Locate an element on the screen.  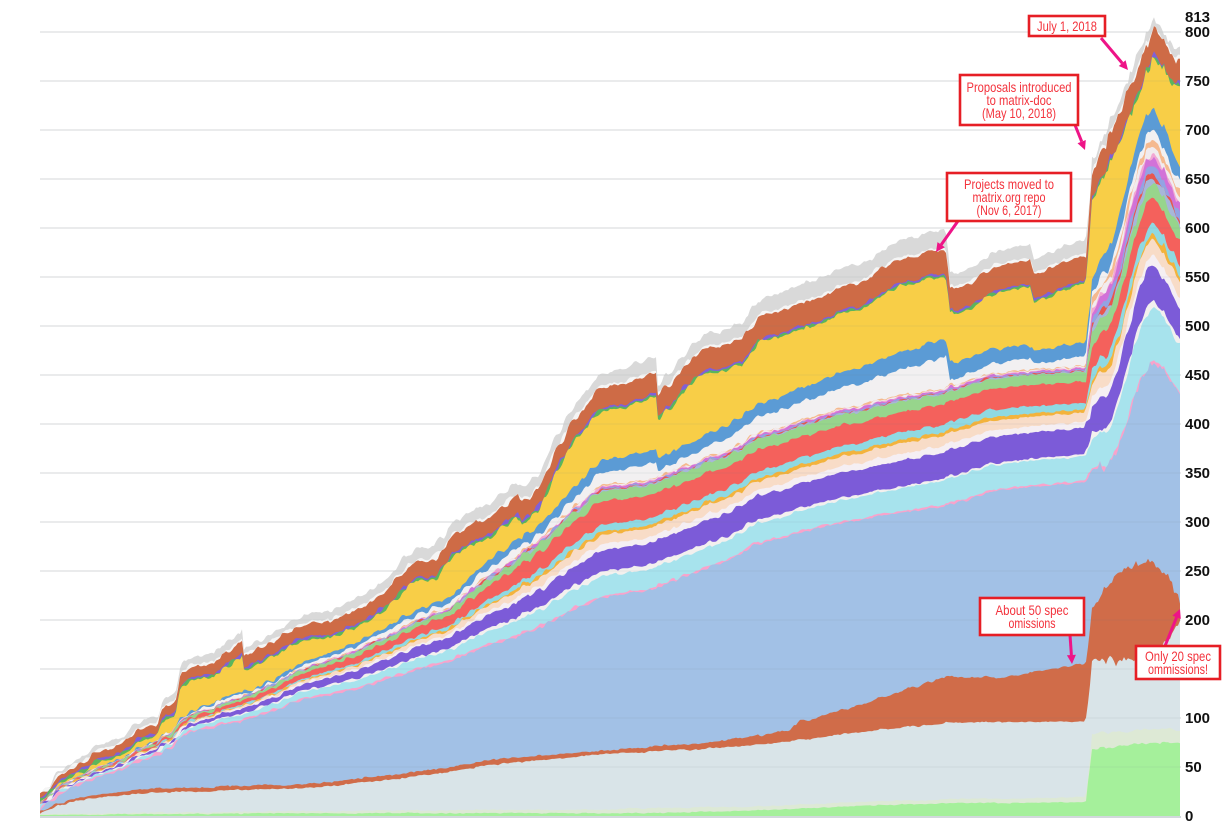
svg-text: About 50 spec is located at coordinates (1032, 610).